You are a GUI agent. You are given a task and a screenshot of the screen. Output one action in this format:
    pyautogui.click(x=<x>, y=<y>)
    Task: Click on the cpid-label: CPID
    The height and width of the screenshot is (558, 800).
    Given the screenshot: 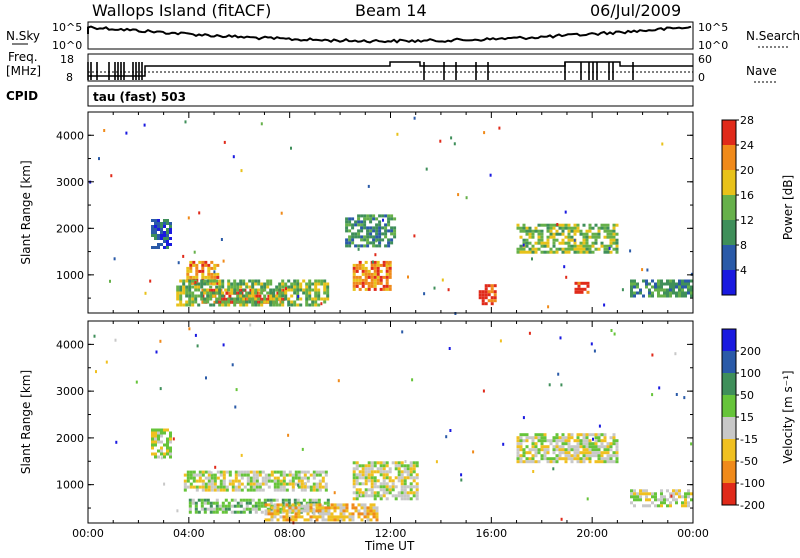 What is the action you would take?
    pyautogui.click(x=22, y=96)
    